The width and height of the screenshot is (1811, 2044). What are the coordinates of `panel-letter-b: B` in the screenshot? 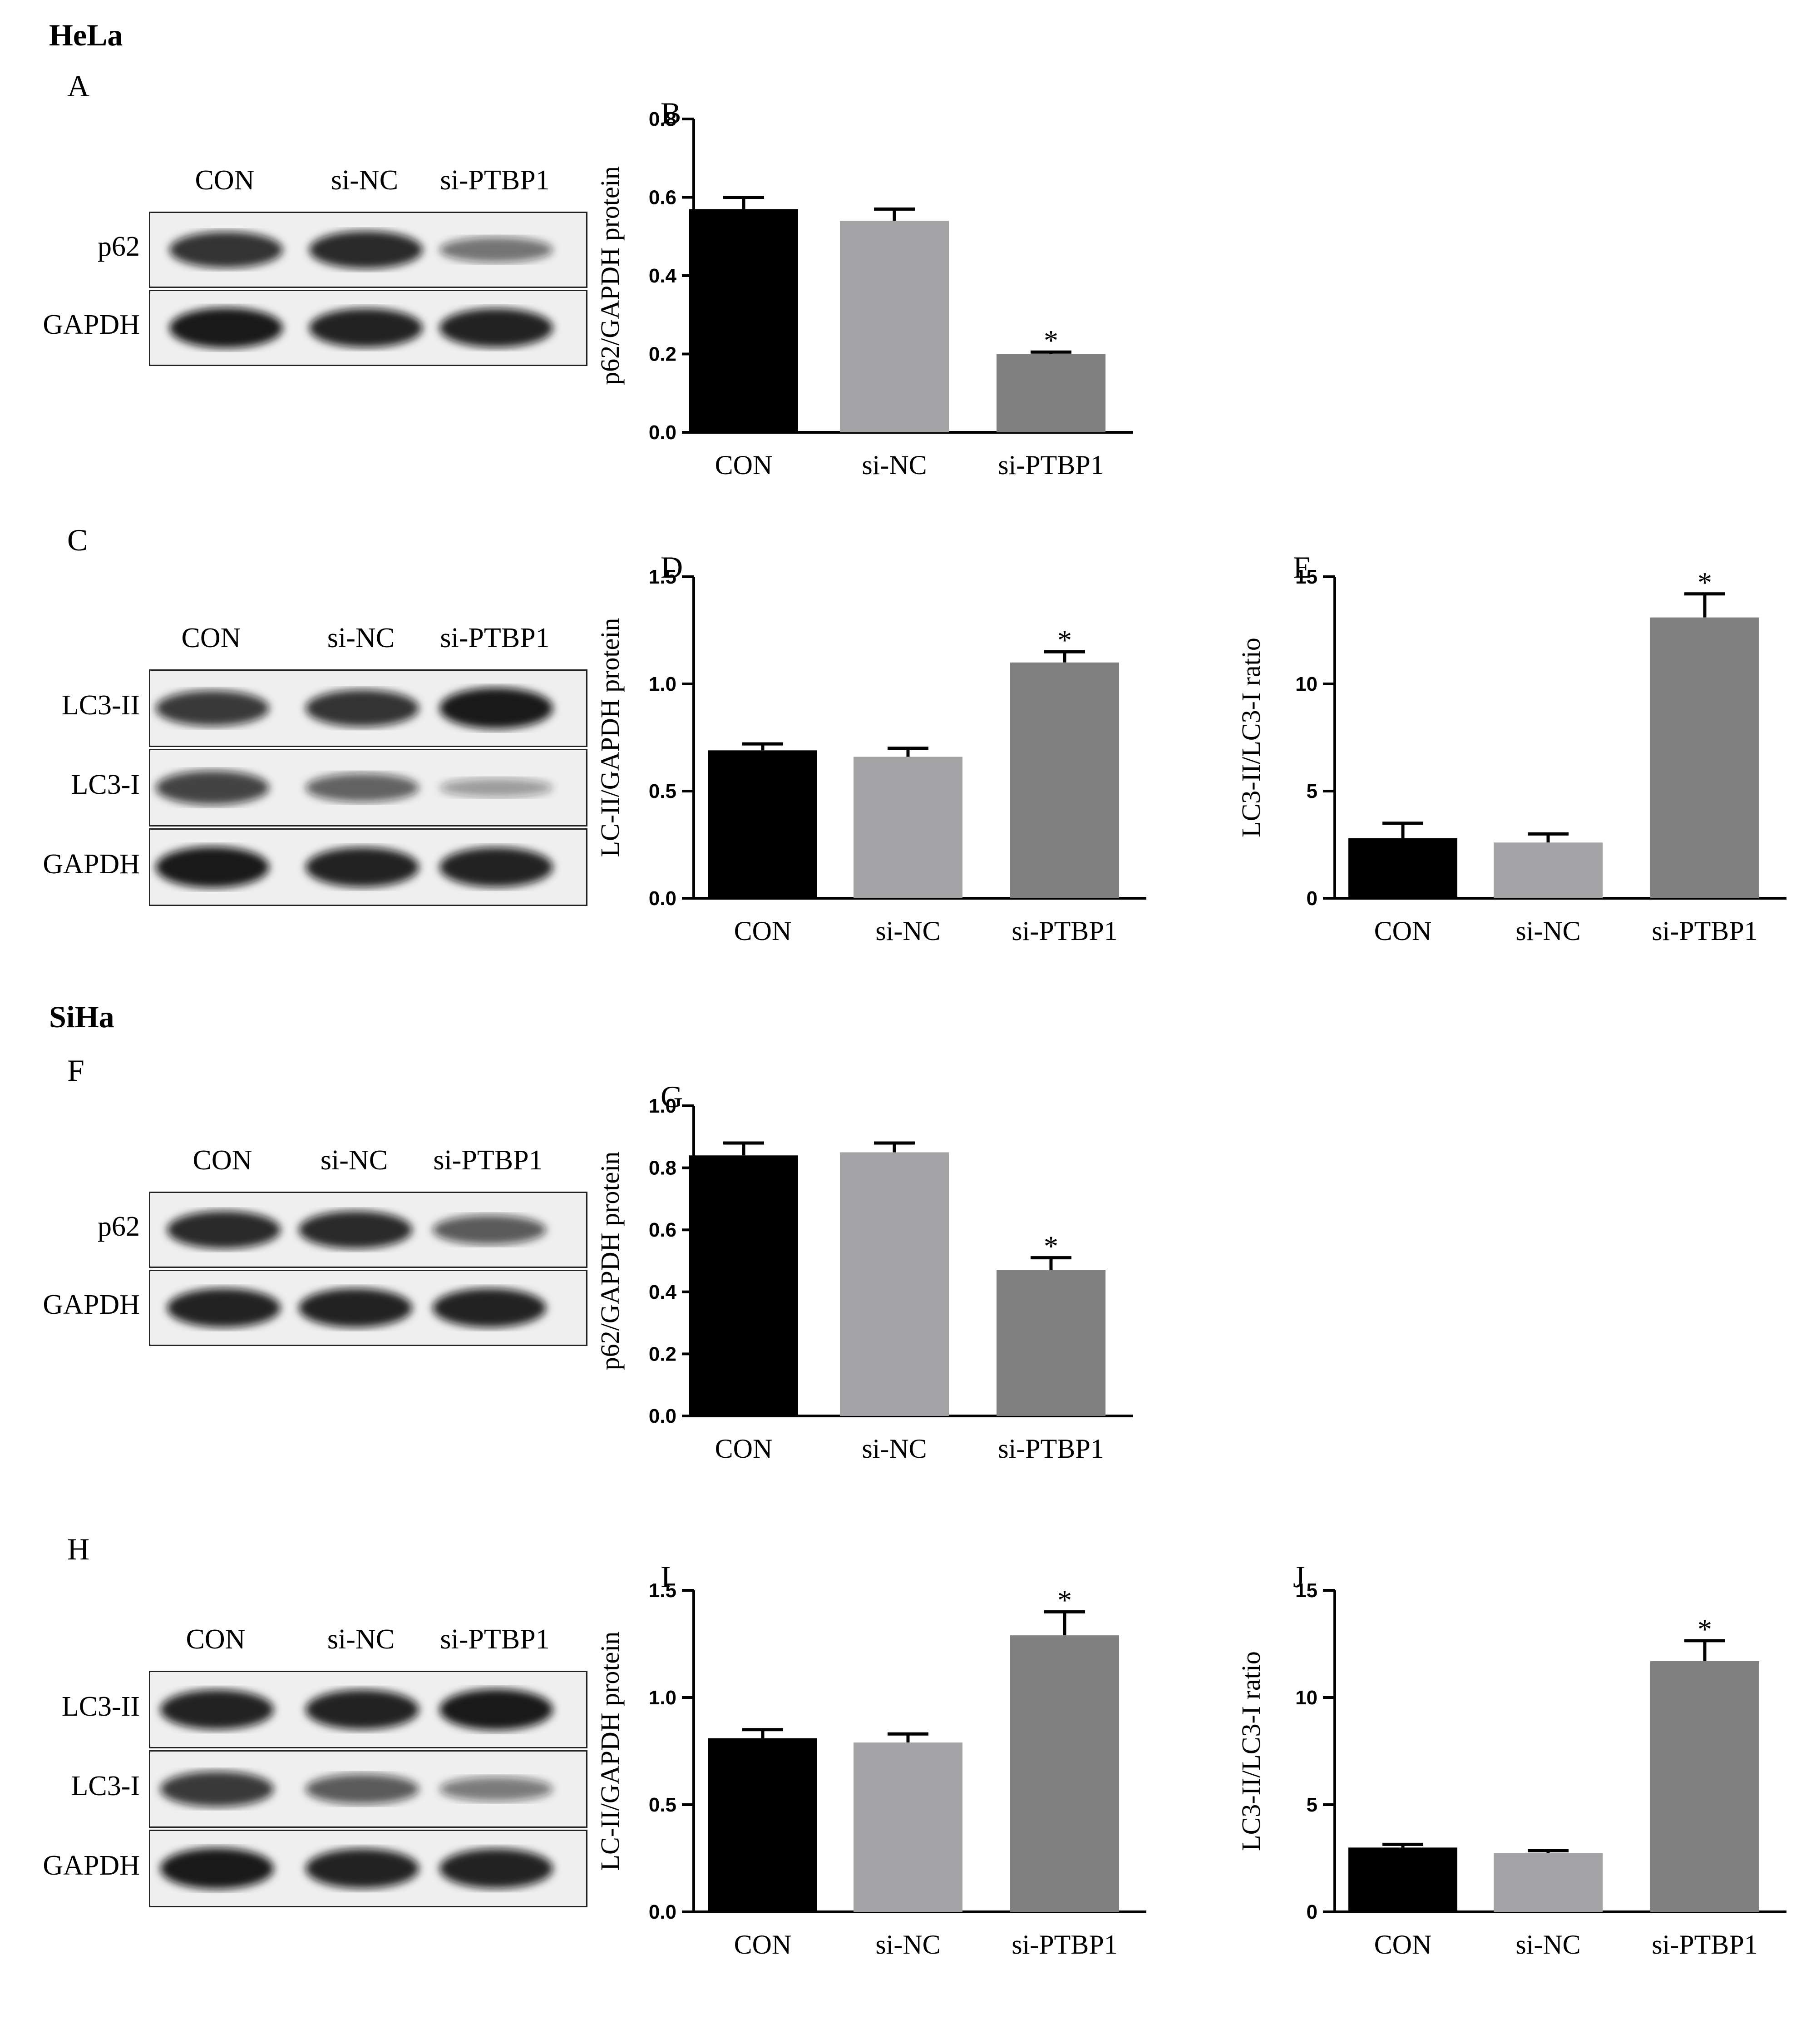 It's located at (671, 113).